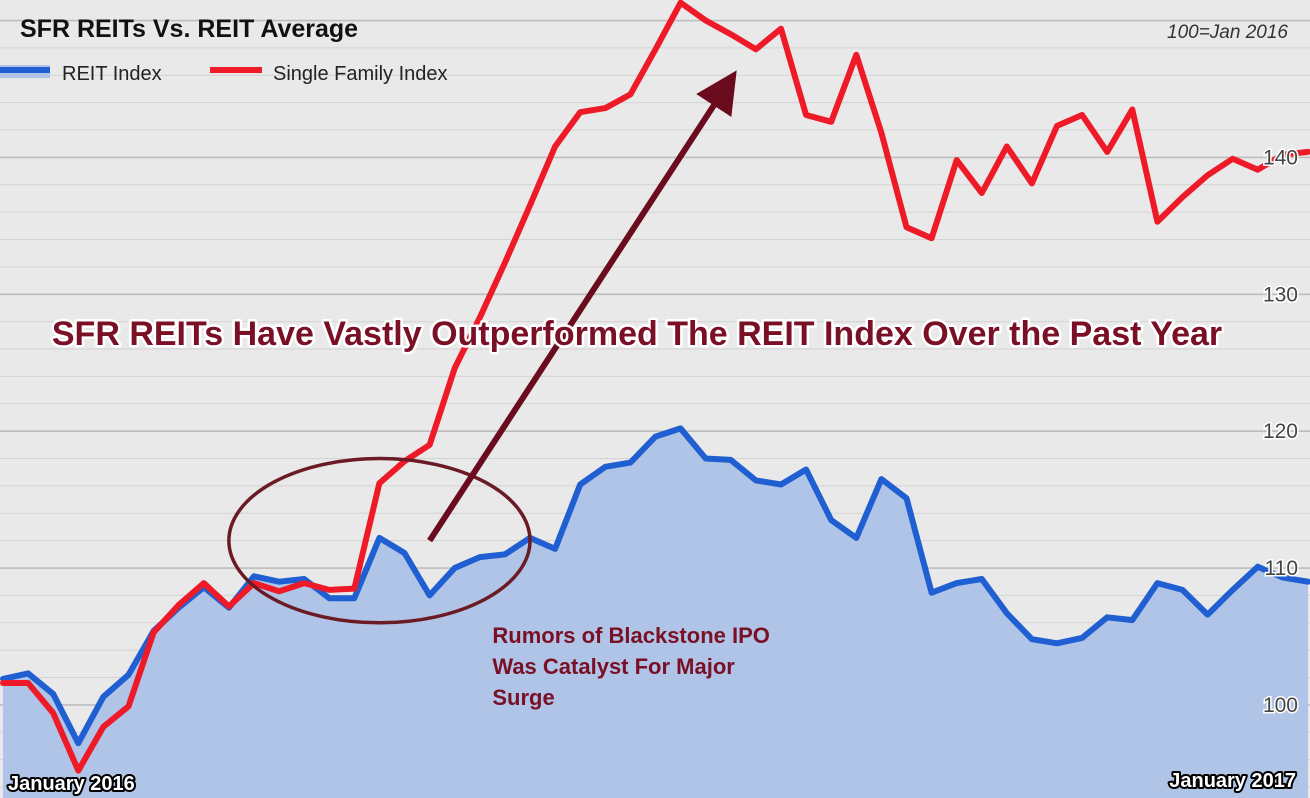 The image size is (1310, 798). I want to click on legend-reit-label: REIT Index, so click(112, 74).